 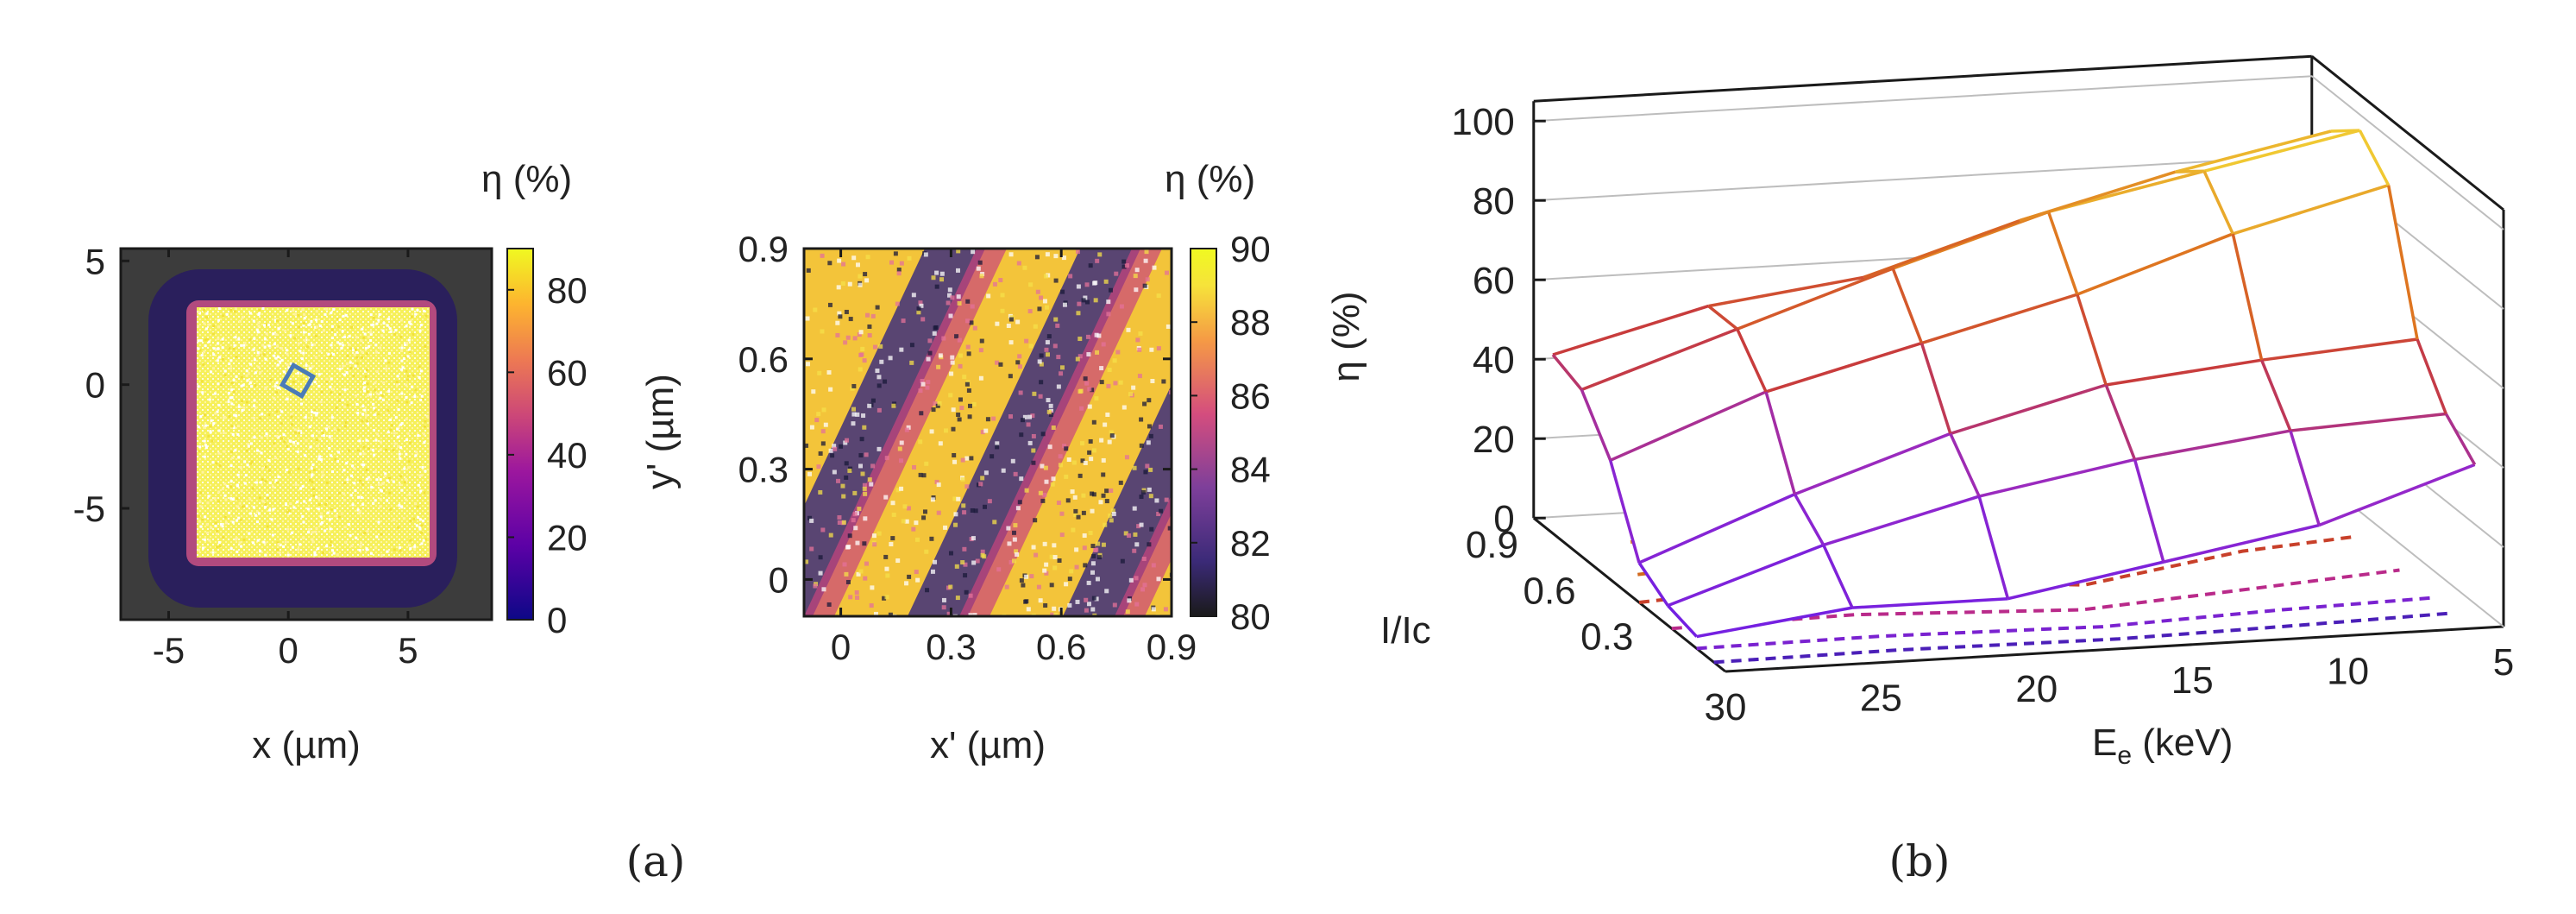 I want to click on y-axis-label-a-right: y' (µm), so click(x=660, y=431).